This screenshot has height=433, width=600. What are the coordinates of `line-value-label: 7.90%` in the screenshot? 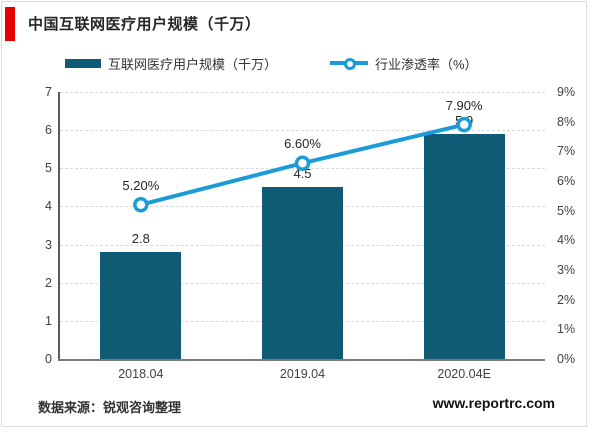 It's located at (464, 105).